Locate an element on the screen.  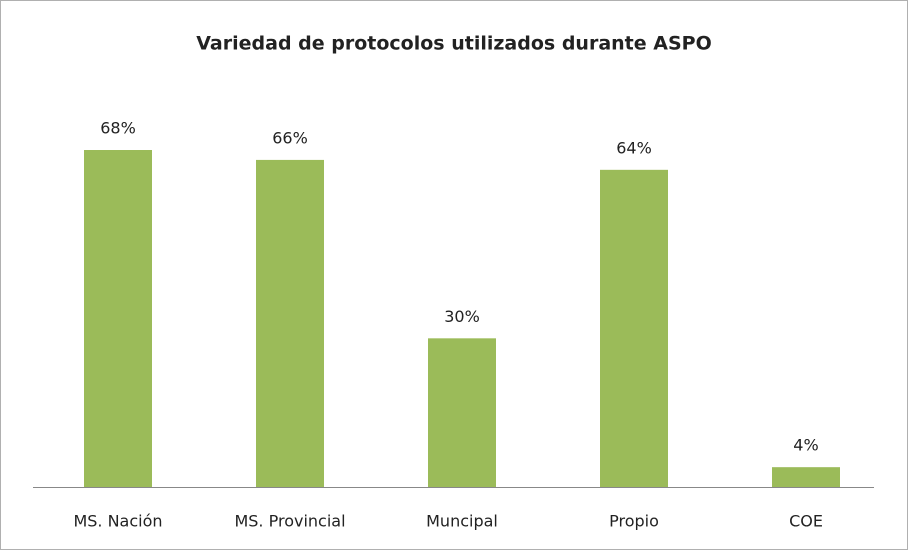
x-tick-label: Muncipal is located at coordinates (462, 521).